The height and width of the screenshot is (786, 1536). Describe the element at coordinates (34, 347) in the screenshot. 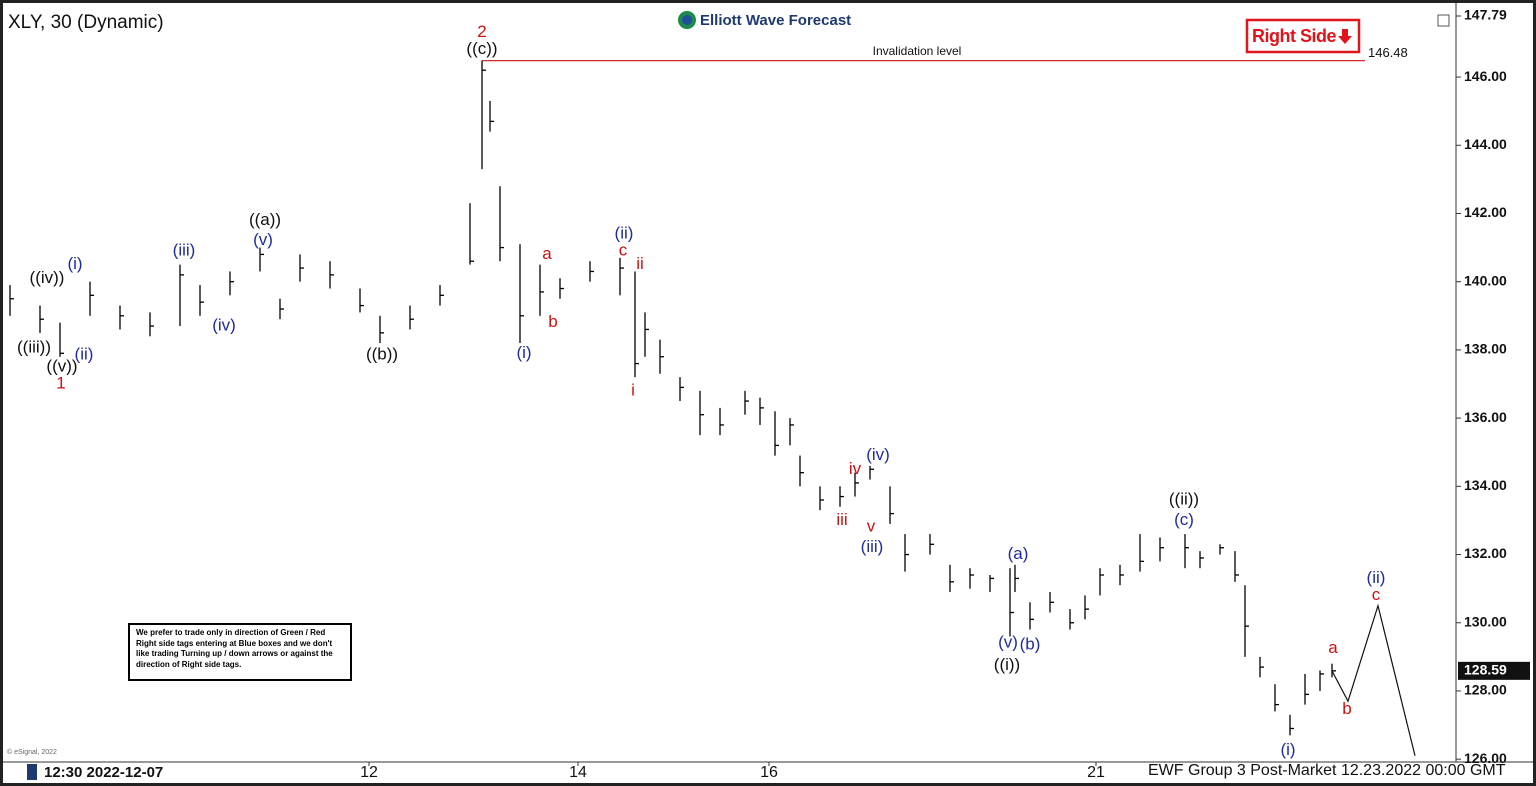

I see `wave-label: ((iii))` at that location.